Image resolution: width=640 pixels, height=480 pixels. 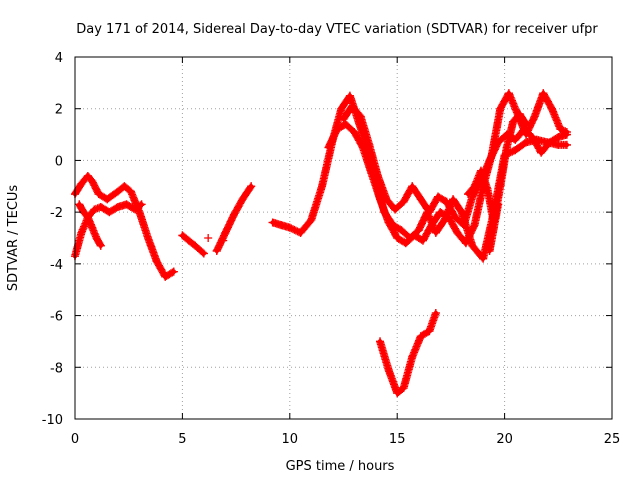 What do you see at coordinates (397, 439) in the screenshot?
I see `x-tick-label: 15` at bounding box center [397, 439].